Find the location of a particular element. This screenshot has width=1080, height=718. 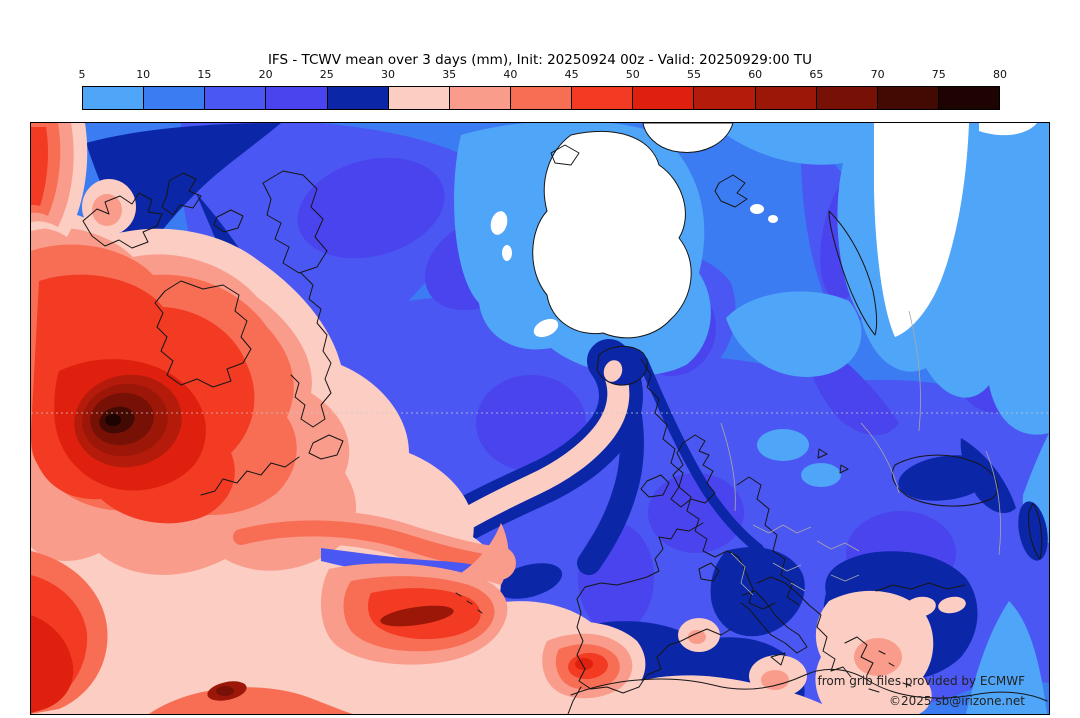

caspian-navy is located at coordinates (1033, 531).